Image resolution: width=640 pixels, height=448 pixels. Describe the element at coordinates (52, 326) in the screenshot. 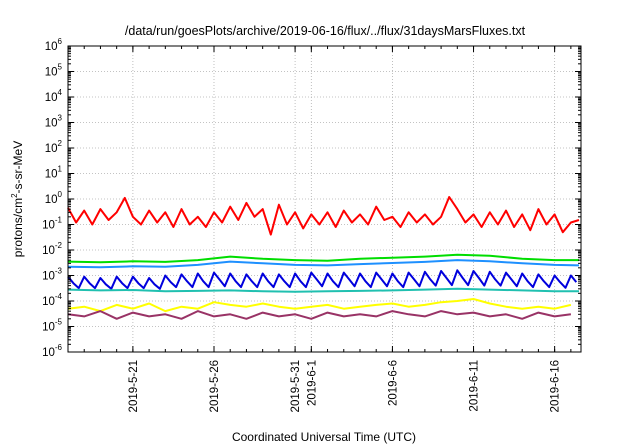

I see `y-tick-label: 10⁻⁵` at that location.